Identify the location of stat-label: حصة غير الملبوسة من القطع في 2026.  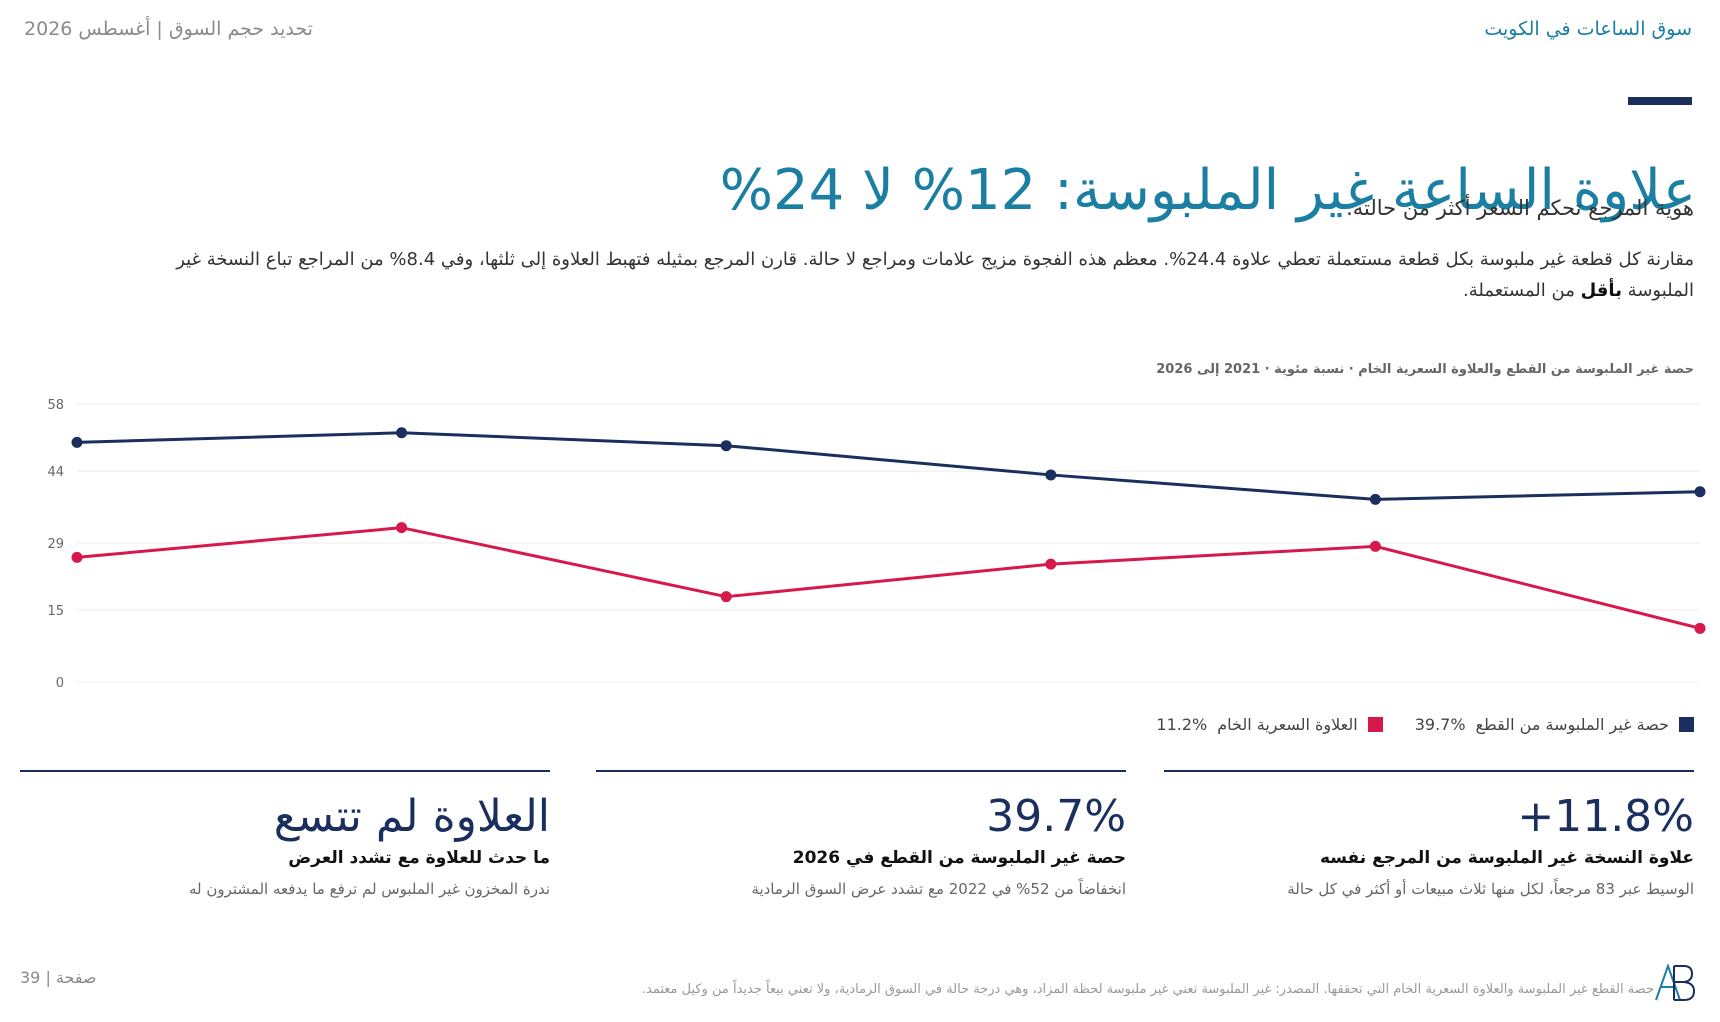
(959, 858).